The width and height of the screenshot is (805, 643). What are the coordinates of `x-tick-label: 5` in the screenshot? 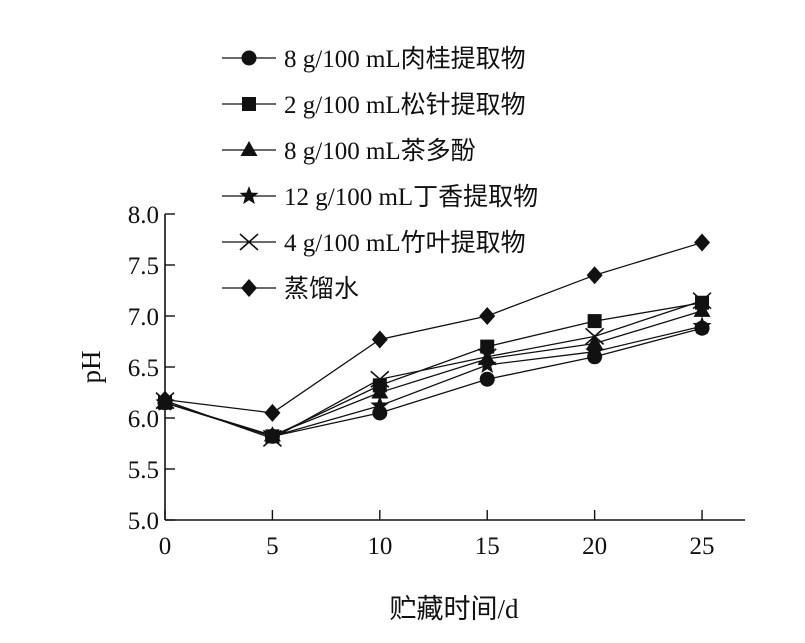 It's located at (272, 546).